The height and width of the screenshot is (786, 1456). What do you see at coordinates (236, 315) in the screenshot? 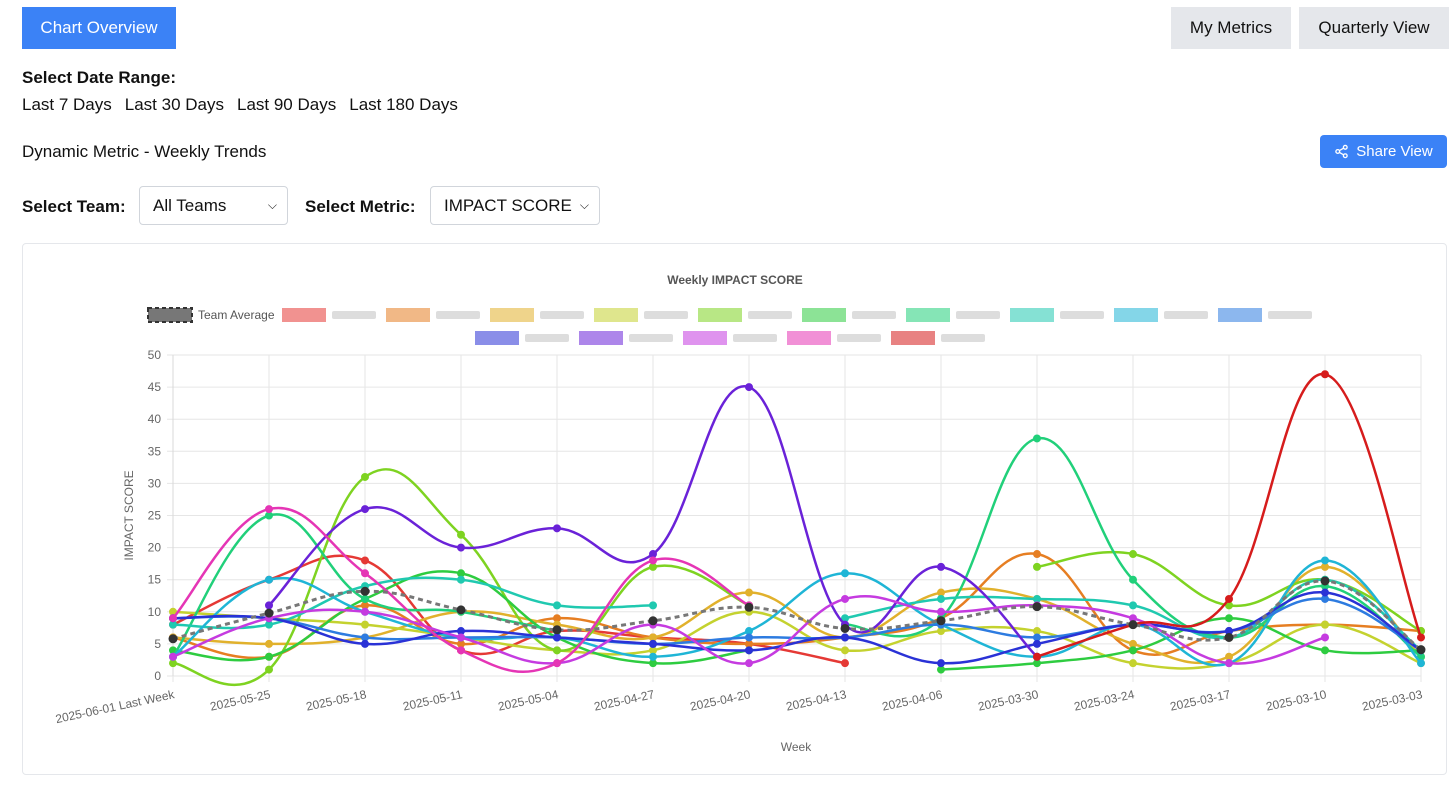
I see `legend-label: Team Average` at bounding box center [236, 315].